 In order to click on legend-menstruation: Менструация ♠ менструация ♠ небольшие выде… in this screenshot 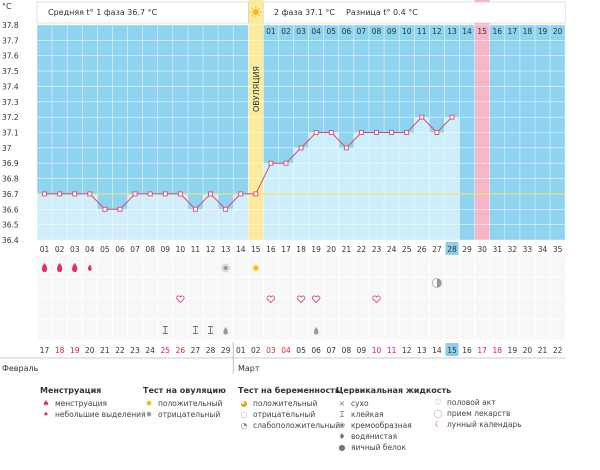, I will do `click(93, 403)`.